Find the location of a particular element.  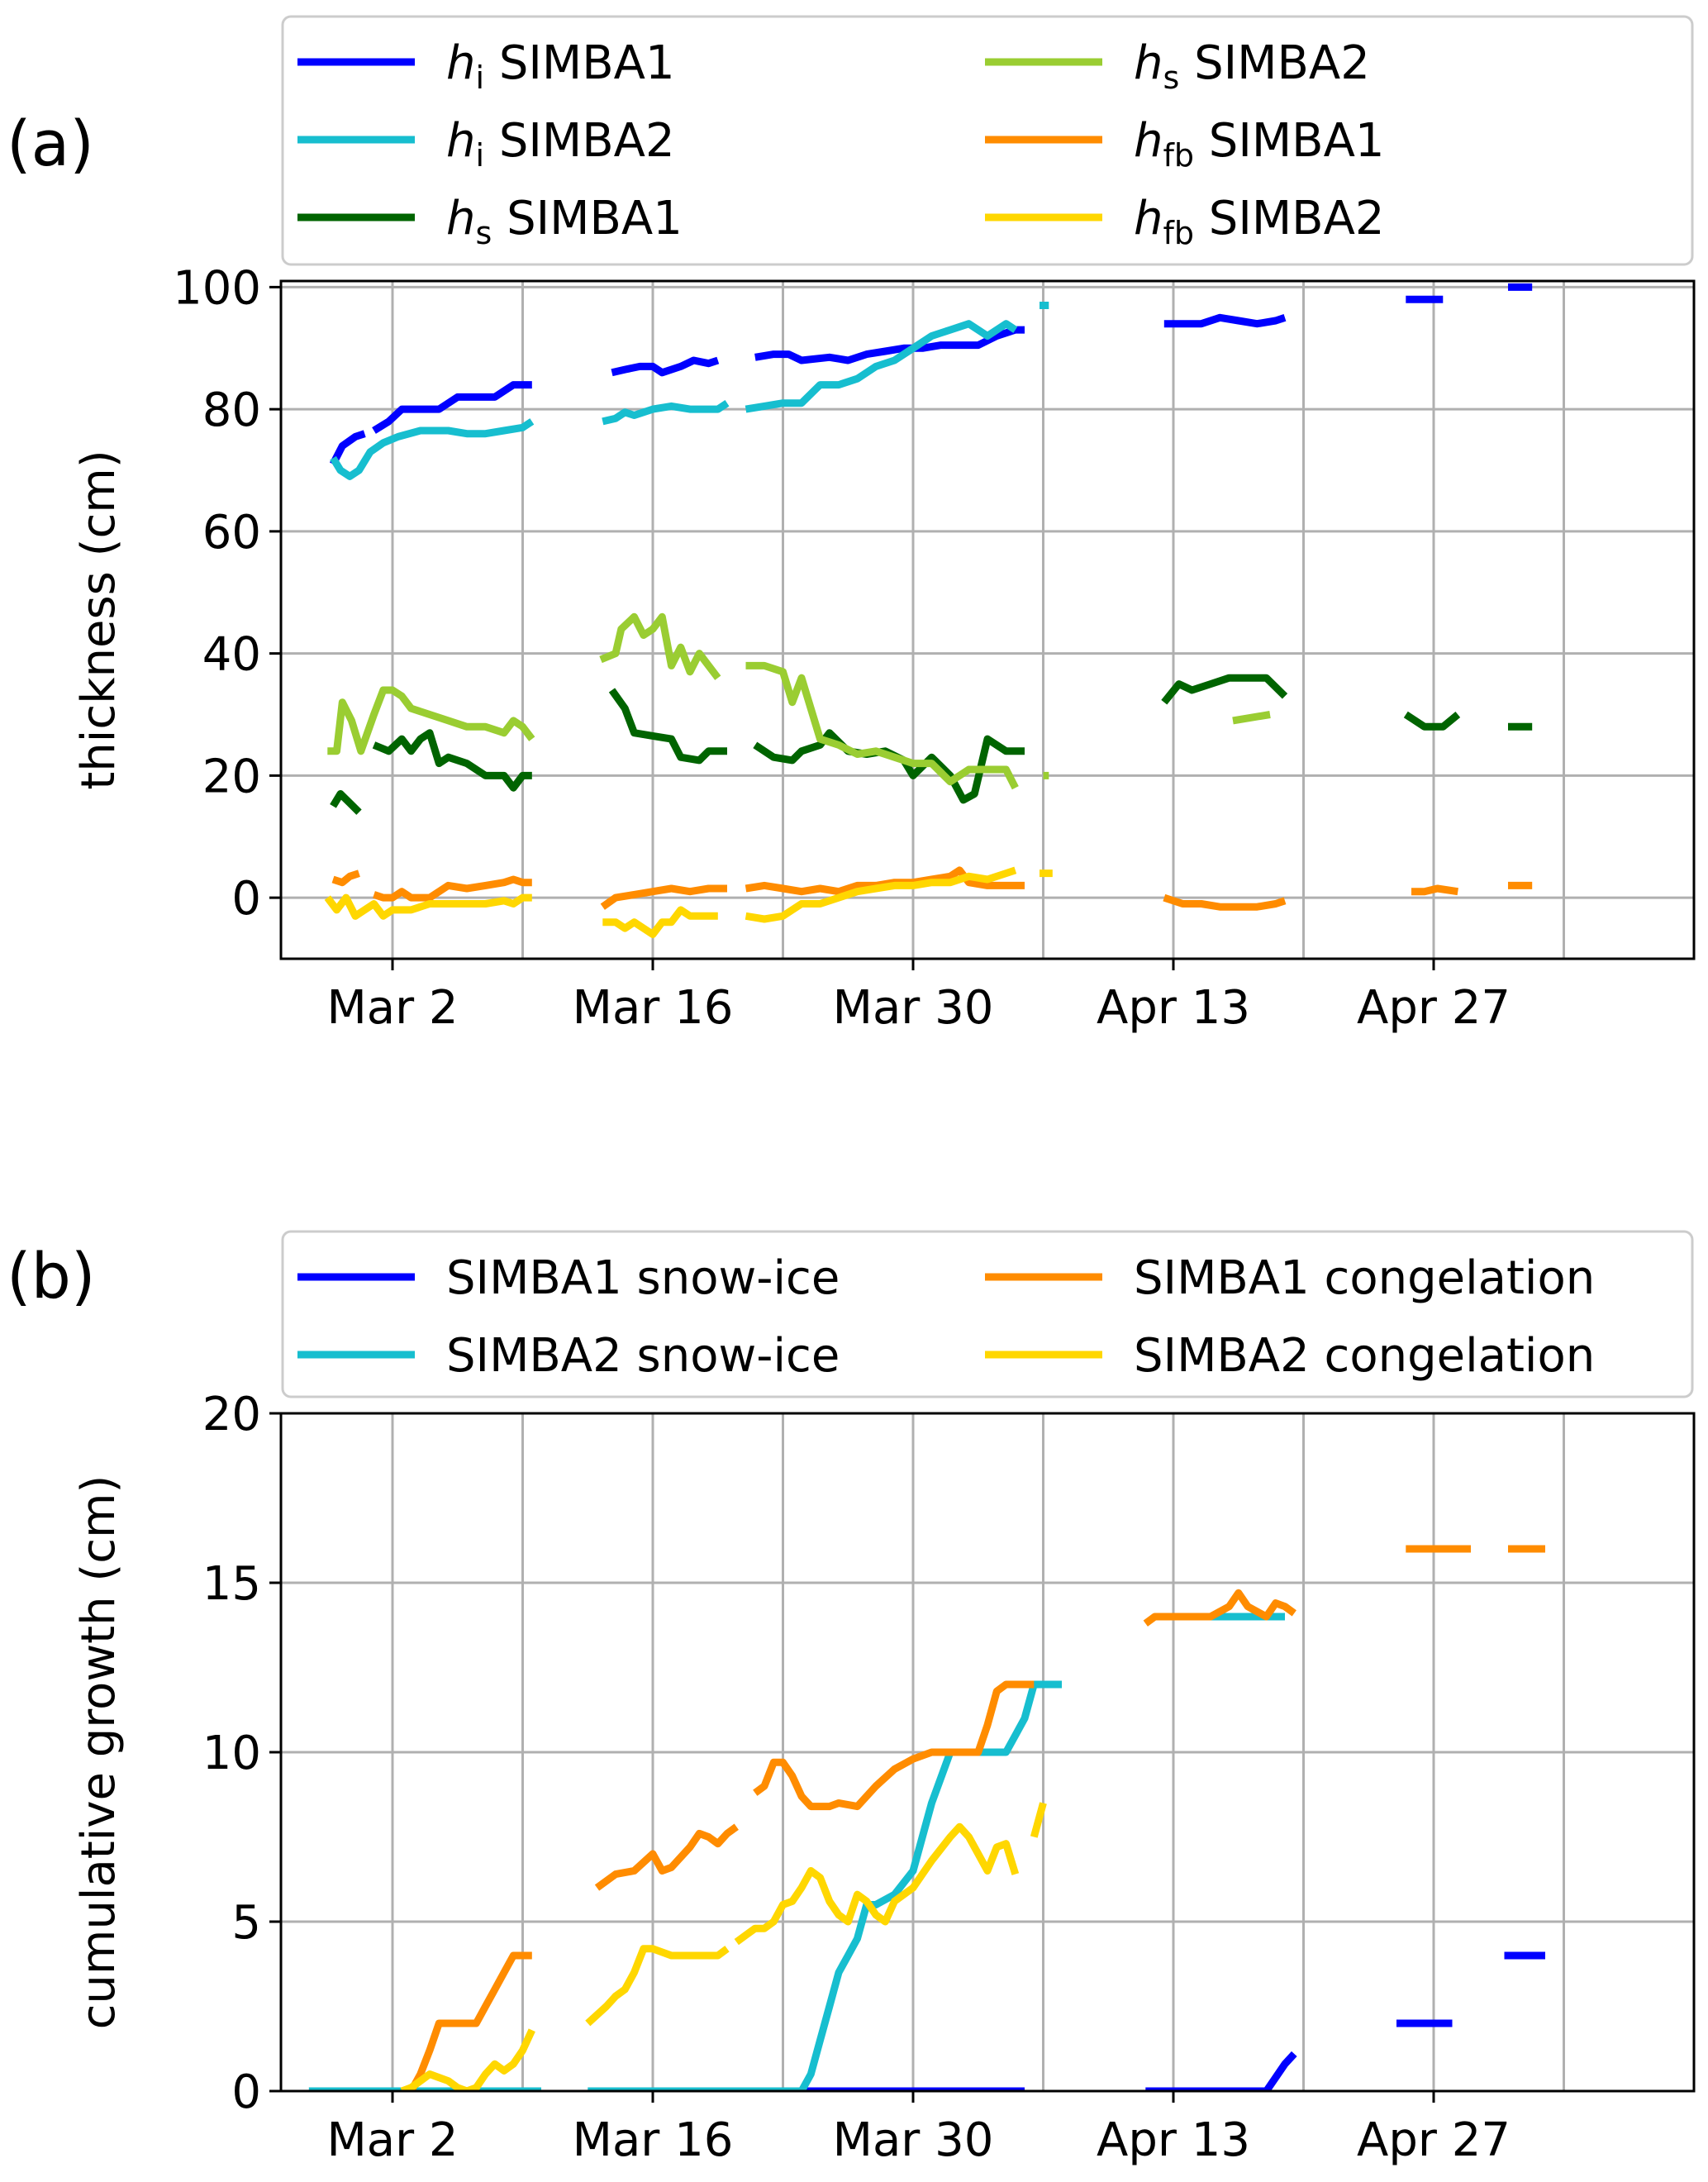

series-line-hi-simba1-seg0 is located at coordinates (347, 448).